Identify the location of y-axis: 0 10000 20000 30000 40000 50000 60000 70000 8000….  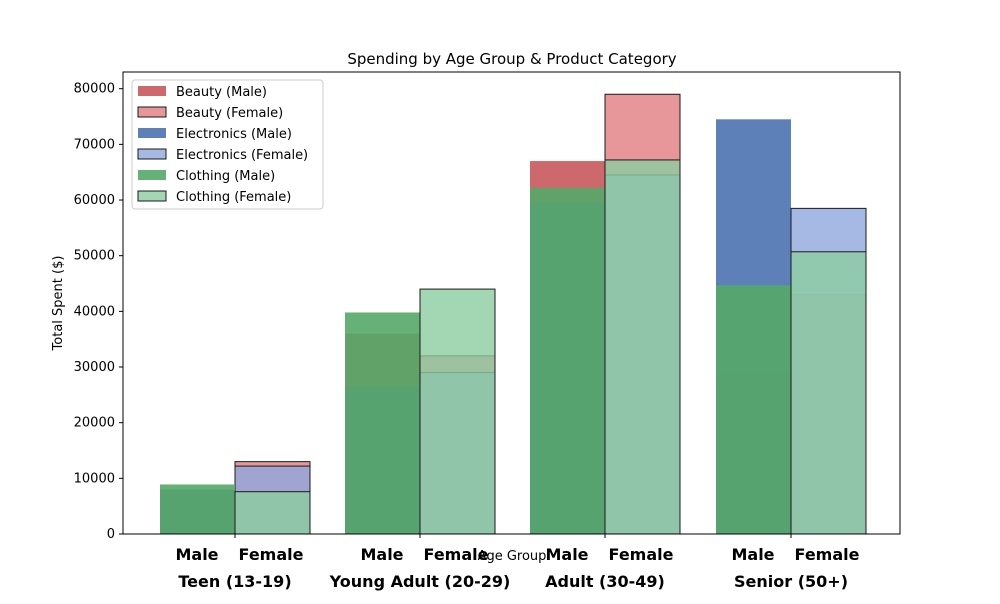
(98, 312).